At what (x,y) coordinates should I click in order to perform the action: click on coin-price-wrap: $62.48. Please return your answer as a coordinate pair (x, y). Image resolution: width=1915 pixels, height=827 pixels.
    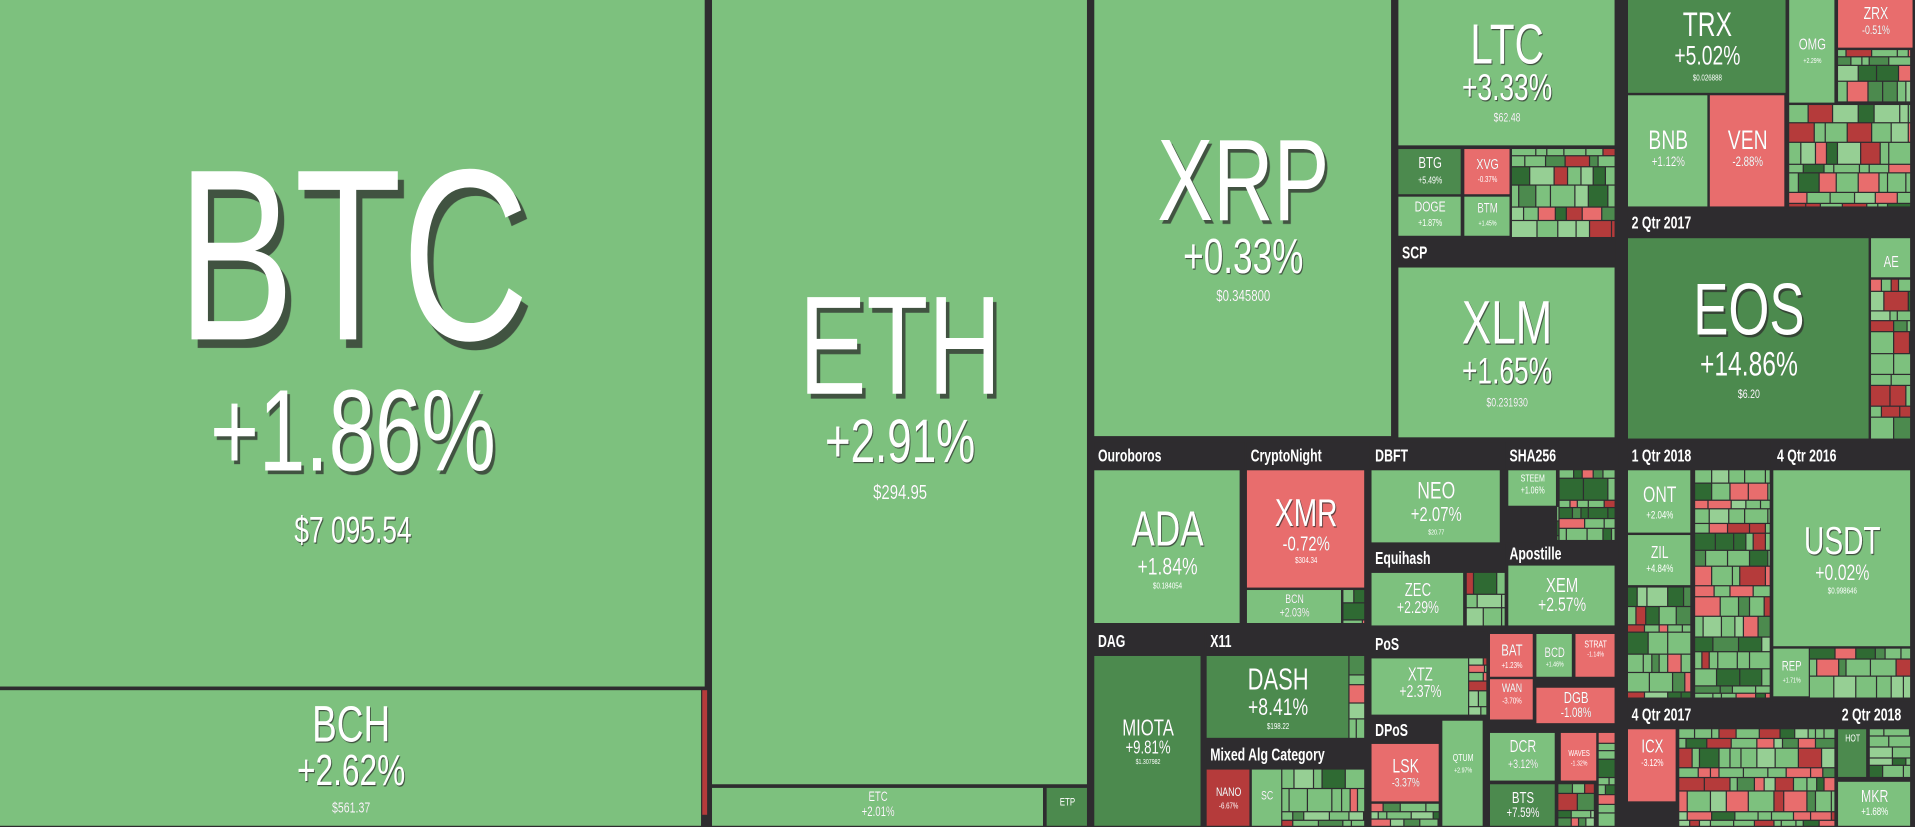
    Looking at the image, I should click on (1507, 118).